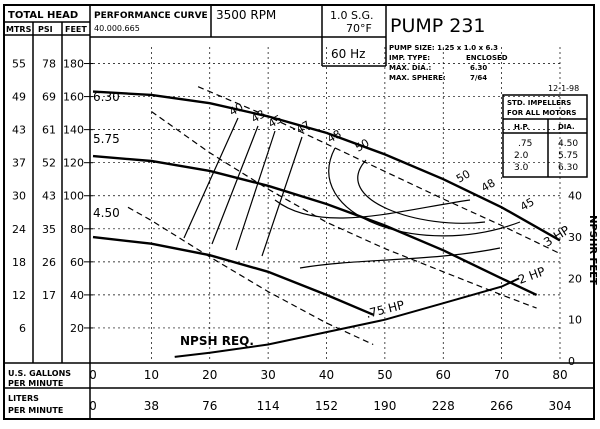 The width and height of the screenshot is (600, 429). Describe the element at coordinates (539, 103) in the screenshot. I see `impeller-table-title1: STD. IMPELLERS` at that location.